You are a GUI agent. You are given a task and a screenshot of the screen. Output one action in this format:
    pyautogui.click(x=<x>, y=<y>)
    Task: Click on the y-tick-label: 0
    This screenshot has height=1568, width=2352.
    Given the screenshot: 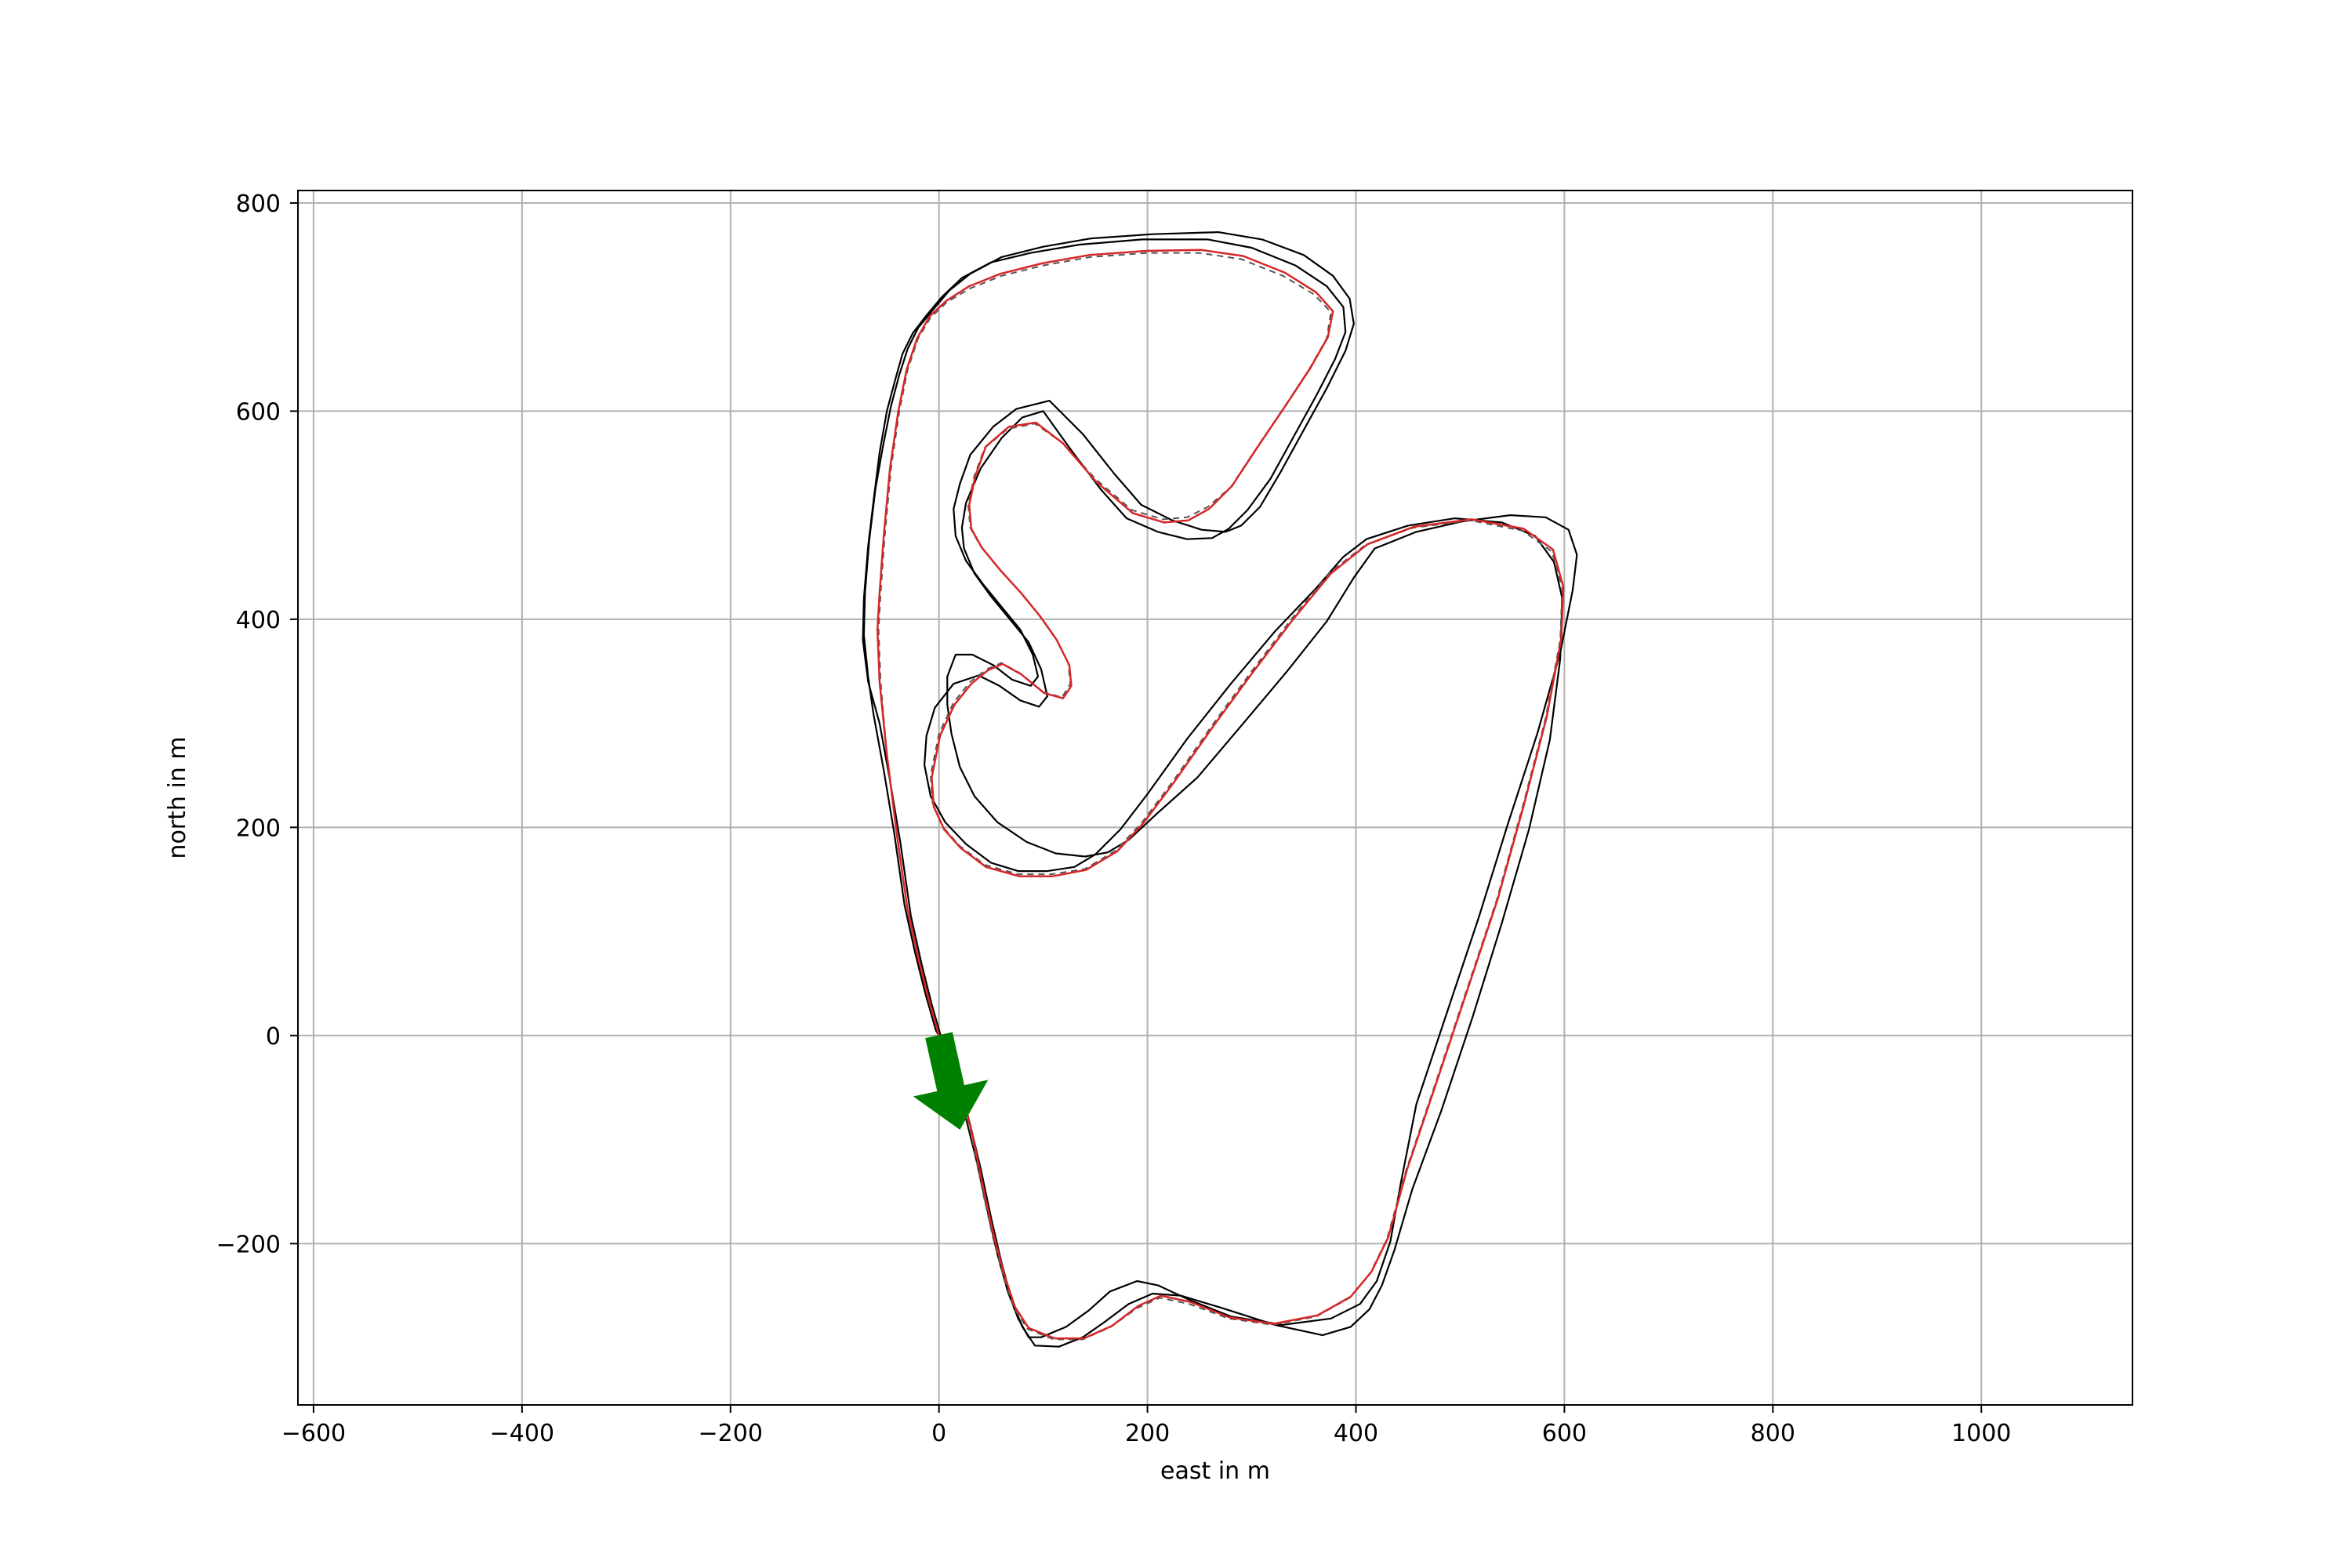 What is the action you would take?
    pyautogui.click(x=273, y=1037)
    